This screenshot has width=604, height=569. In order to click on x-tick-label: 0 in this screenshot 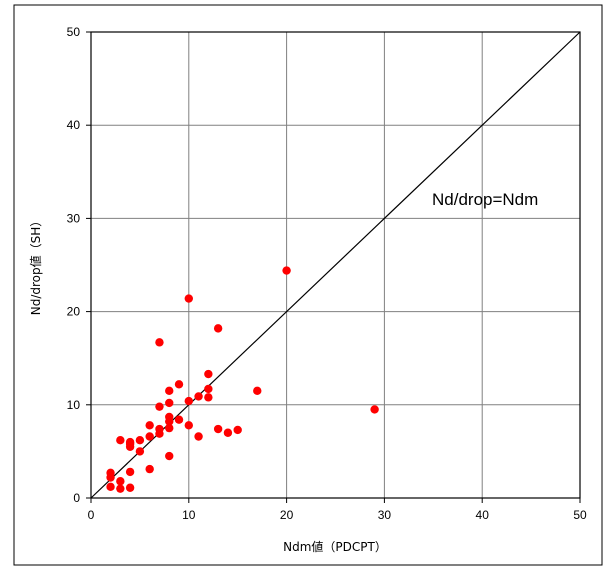, I will do `click(91, 515)`.